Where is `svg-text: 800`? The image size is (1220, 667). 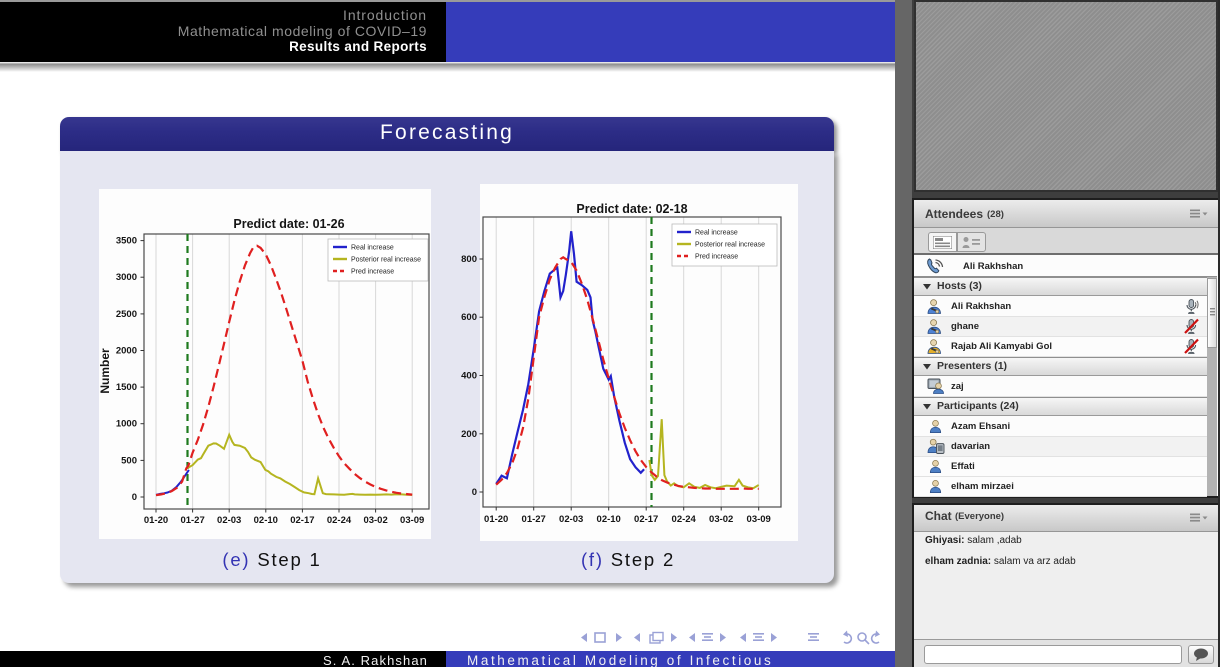 svg-text: 800 is located at coordinates (469, 259).